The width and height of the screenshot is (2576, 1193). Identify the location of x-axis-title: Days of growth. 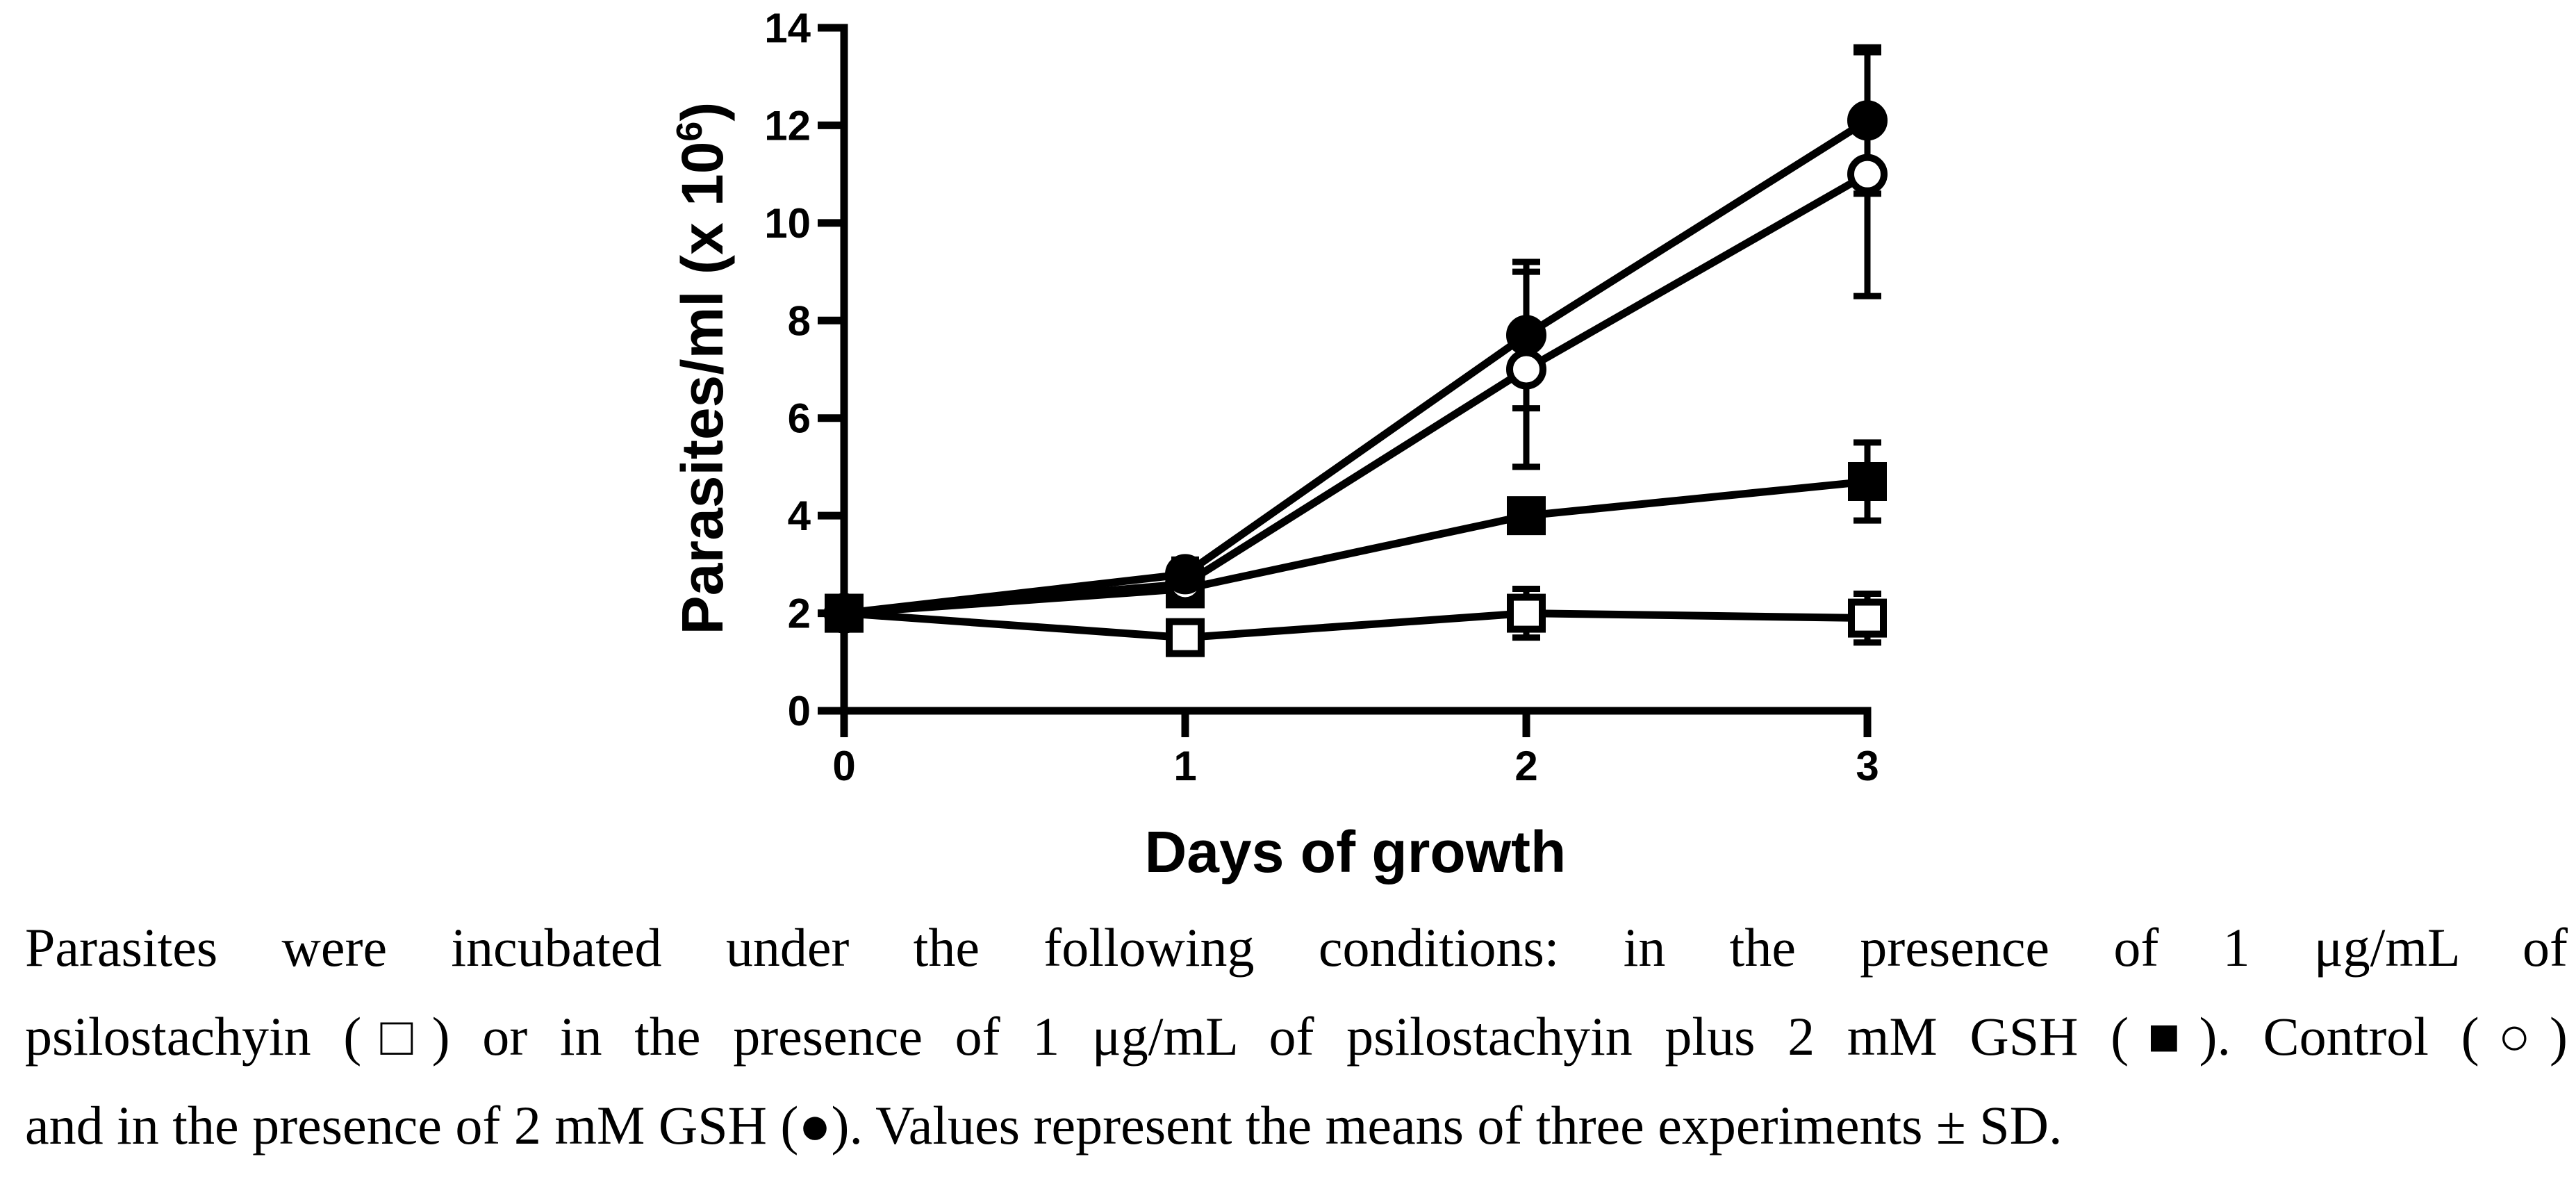
(1356, 852).